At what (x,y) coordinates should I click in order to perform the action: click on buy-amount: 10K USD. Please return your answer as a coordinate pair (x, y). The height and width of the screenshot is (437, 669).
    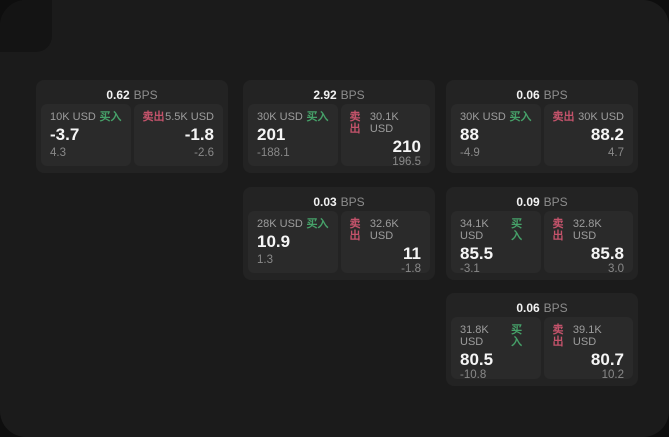
    Looking at the image, I should click on (73, 117).